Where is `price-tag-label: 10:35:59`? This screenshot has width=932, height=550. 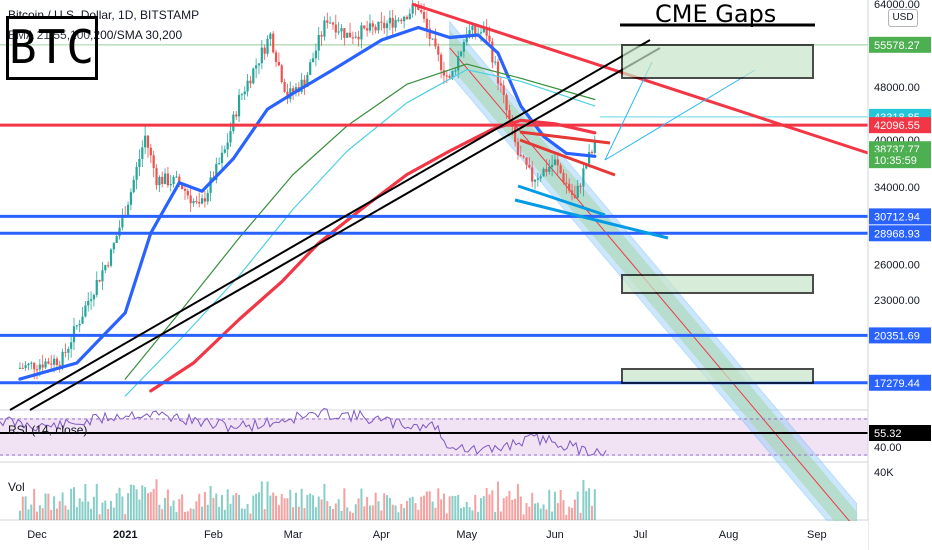
price-tag-label: 10:35:59 is located at coordinates (895, 161).